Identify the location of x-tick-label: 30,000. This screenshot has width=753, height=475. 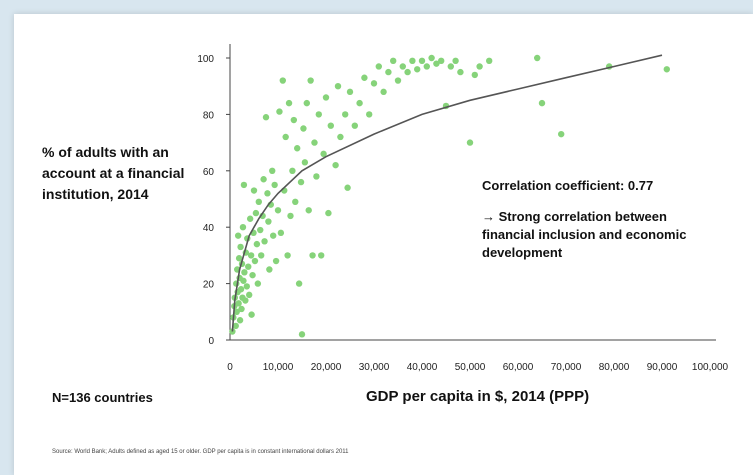
(374, 367).